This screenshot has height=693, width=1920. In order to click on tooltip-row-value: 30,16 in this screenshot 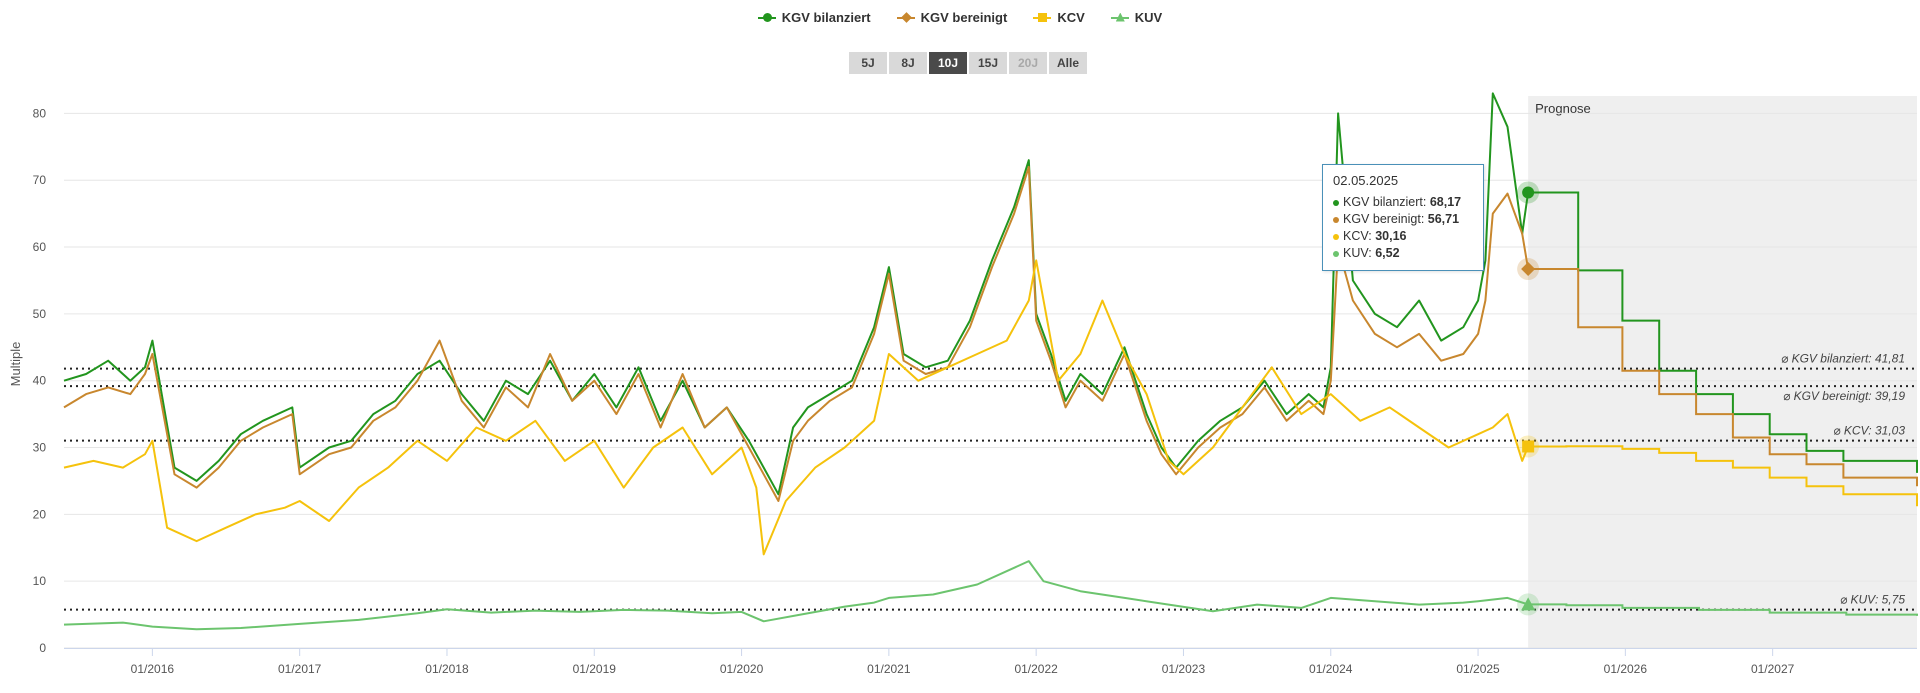, I will do `click(1391, 236)`.